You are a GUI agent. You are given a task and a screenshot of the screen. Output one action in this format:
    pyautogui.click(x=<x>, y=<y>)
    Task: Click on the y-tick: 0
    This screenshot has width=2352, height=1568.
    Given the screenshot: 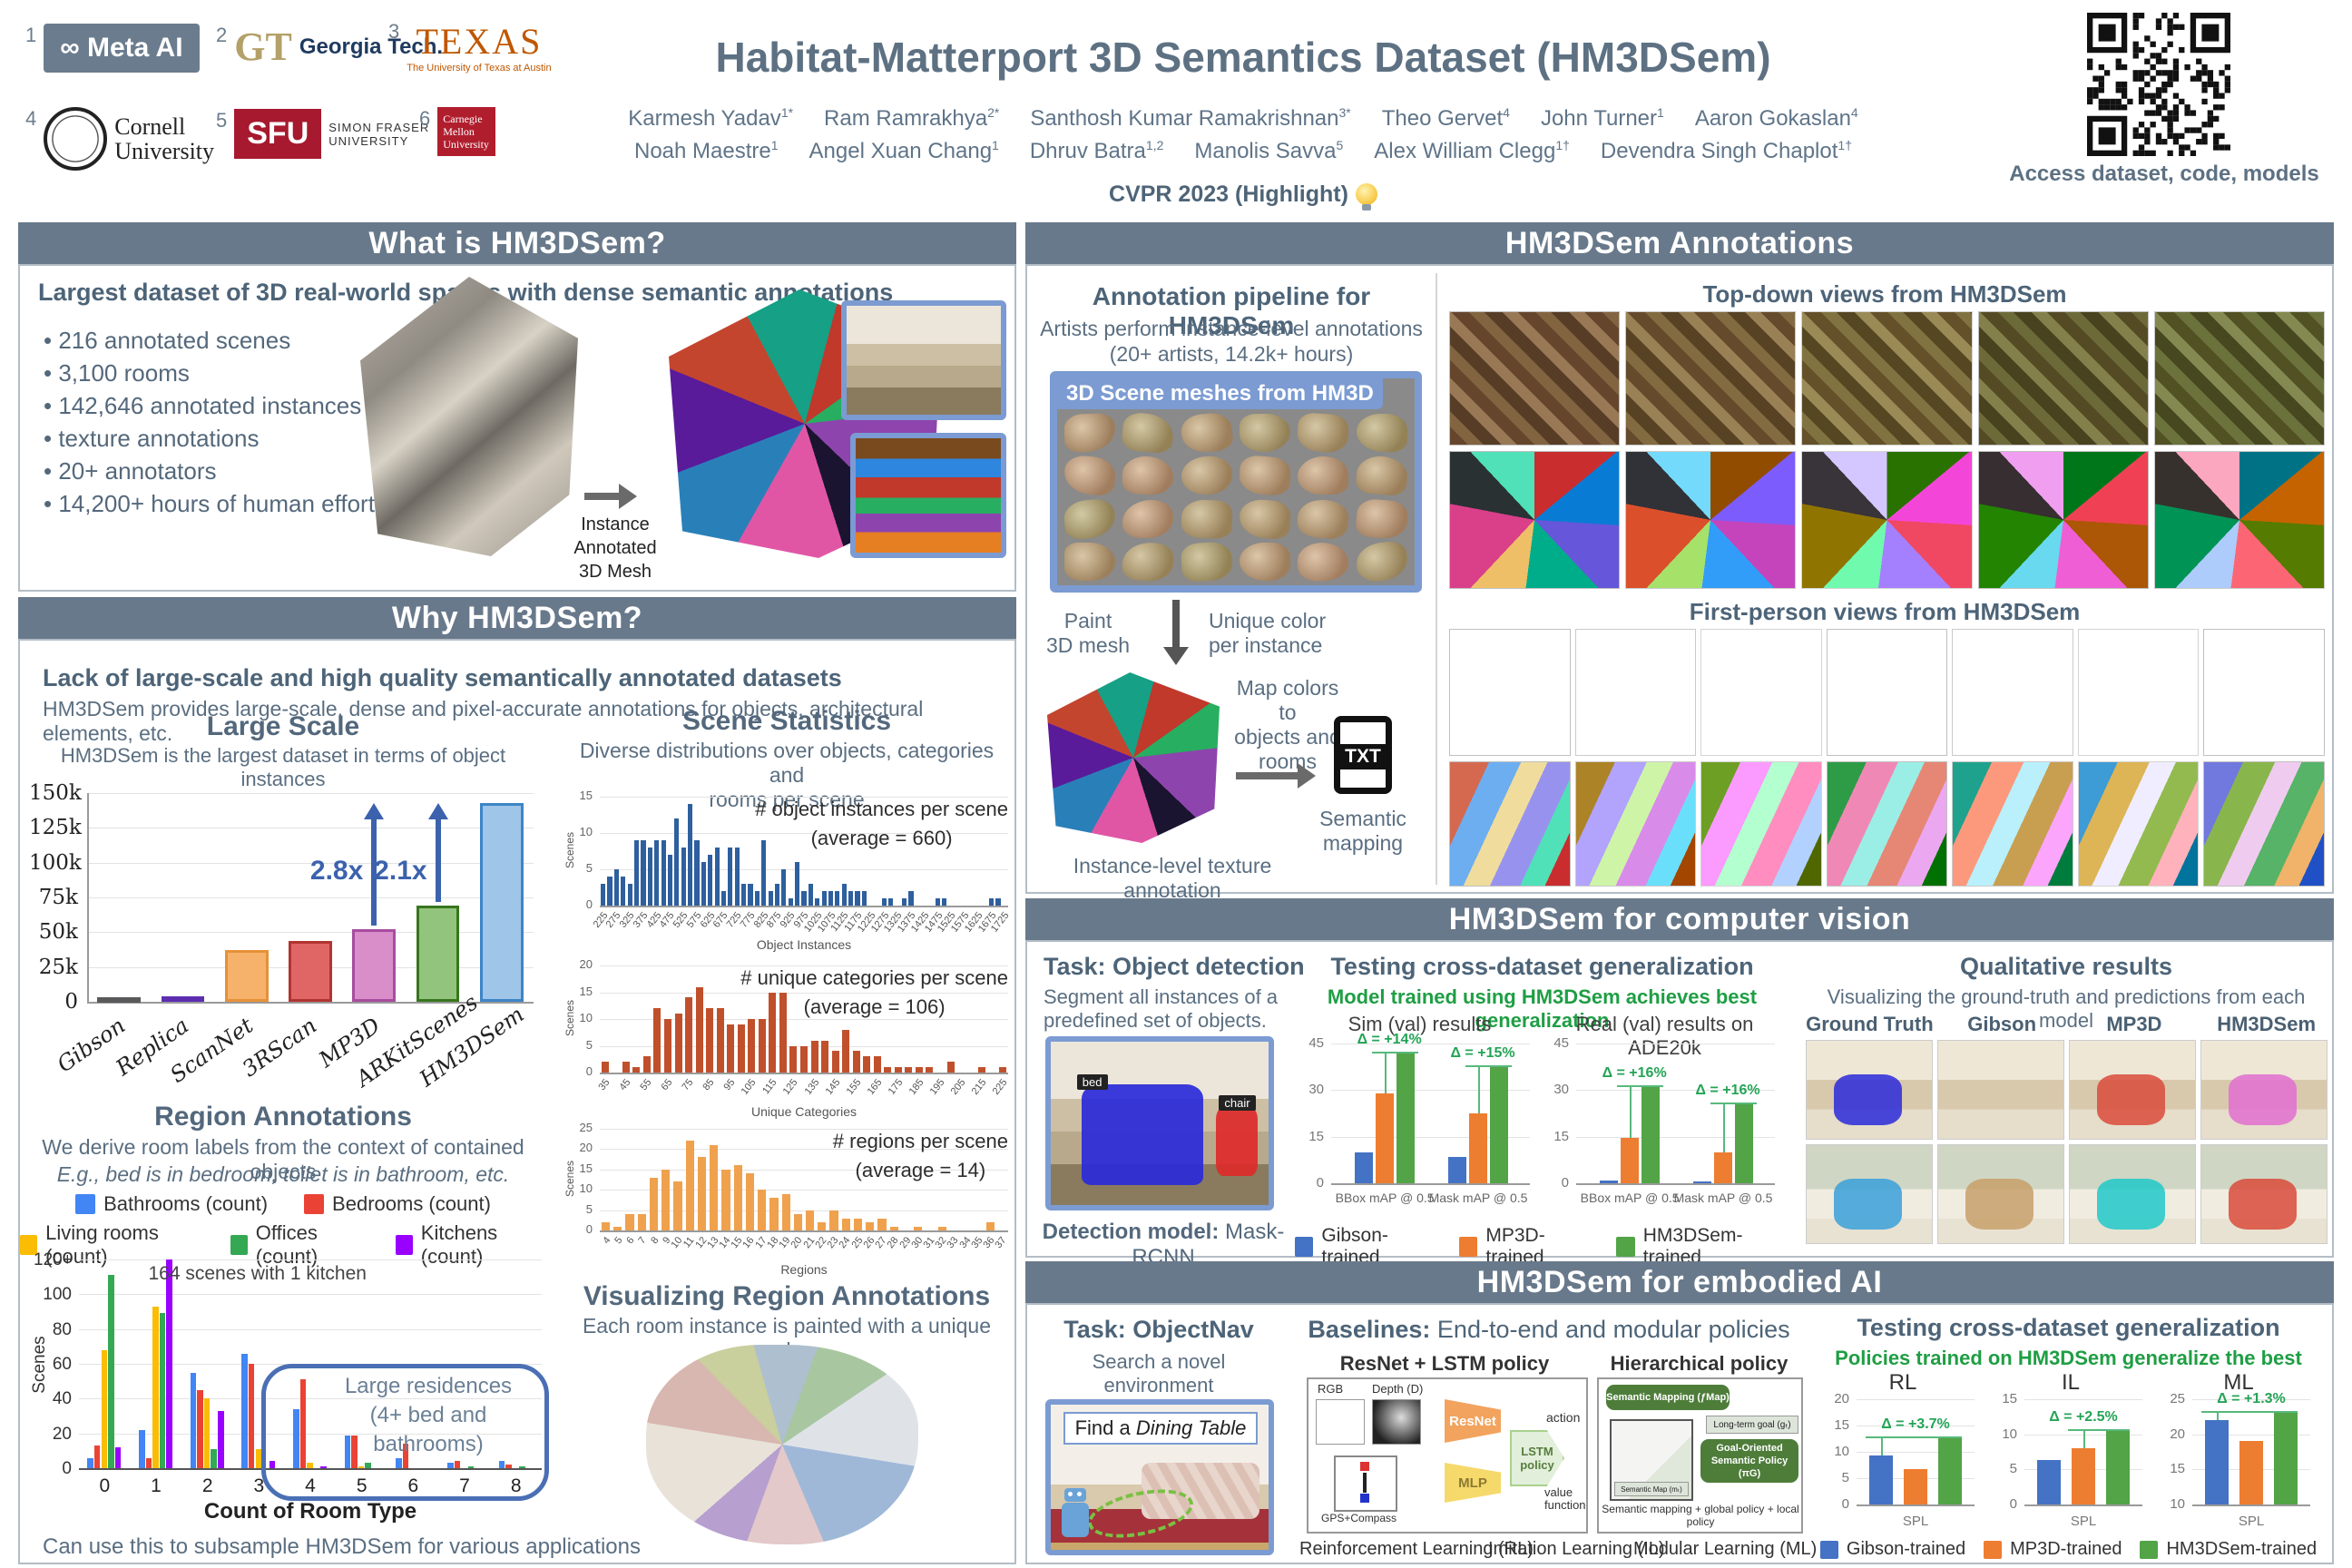 What is the action you would take?
    pyautogui.click(x=589, y=1229)
    